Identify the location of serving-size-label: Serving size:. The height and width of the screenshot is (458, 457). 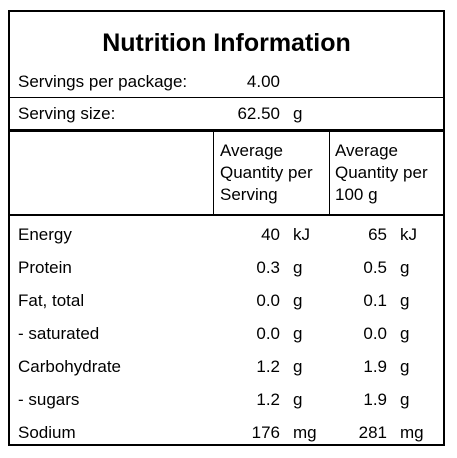
(67, 113).